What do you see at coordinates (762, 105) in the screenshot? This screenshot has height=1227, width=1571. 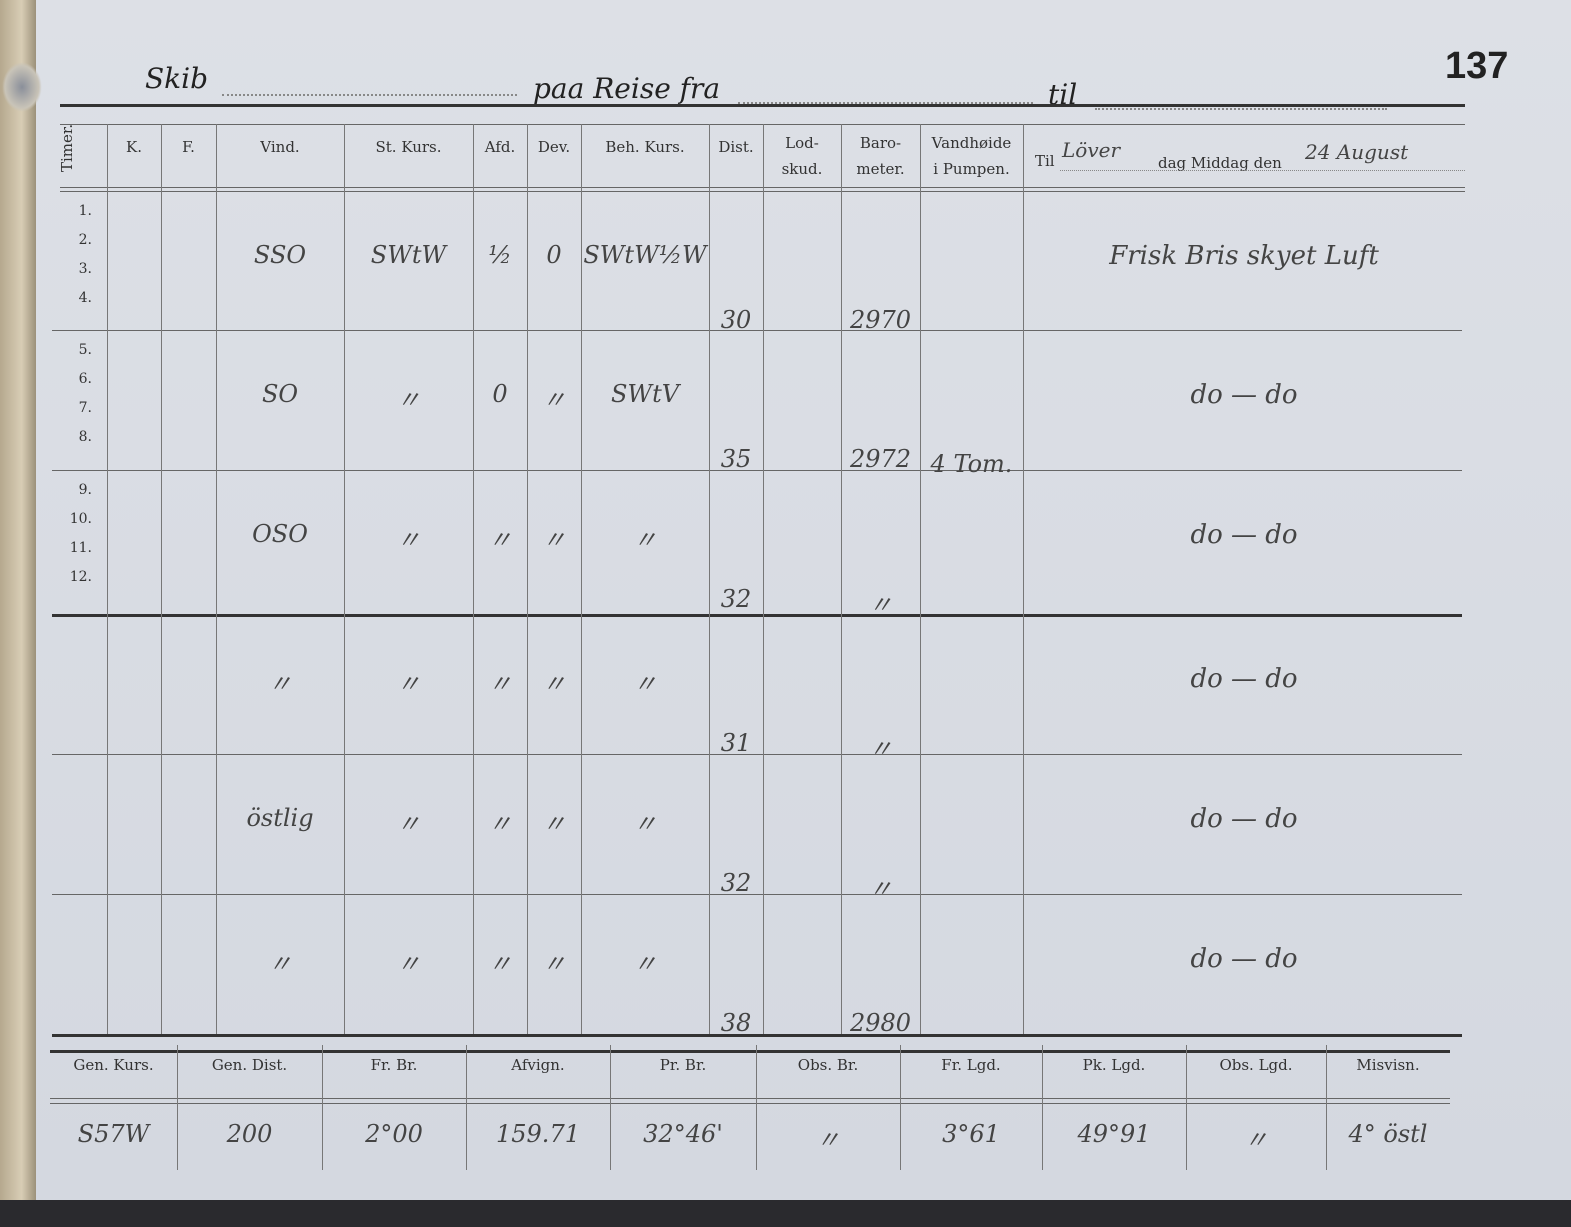 I see `top-rule` at bounding box center [762, 105].